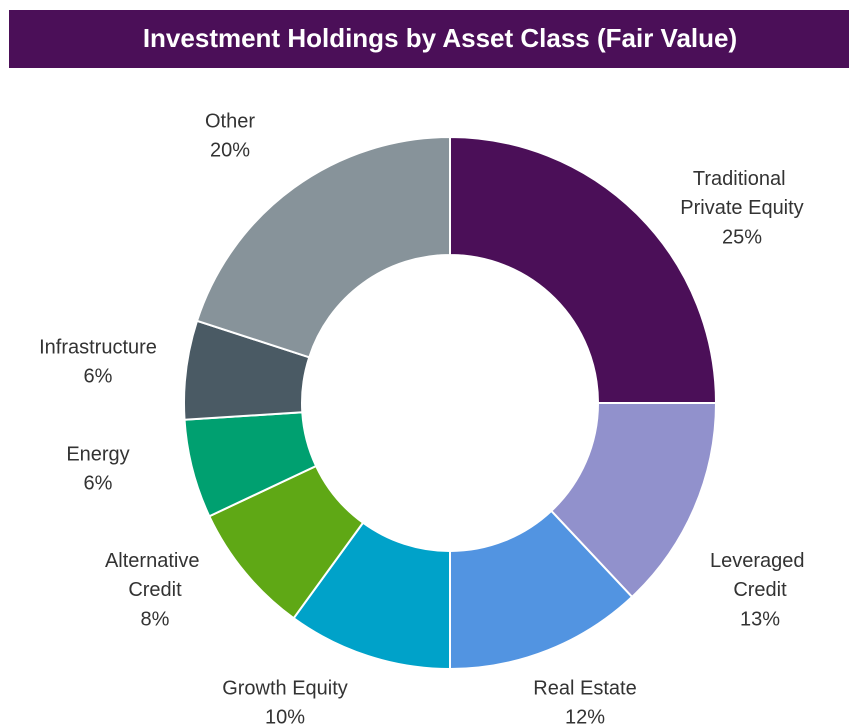 The image size is (849, 726). I want to click on slice-label: Traditional Private Equity, so click(741, 193).